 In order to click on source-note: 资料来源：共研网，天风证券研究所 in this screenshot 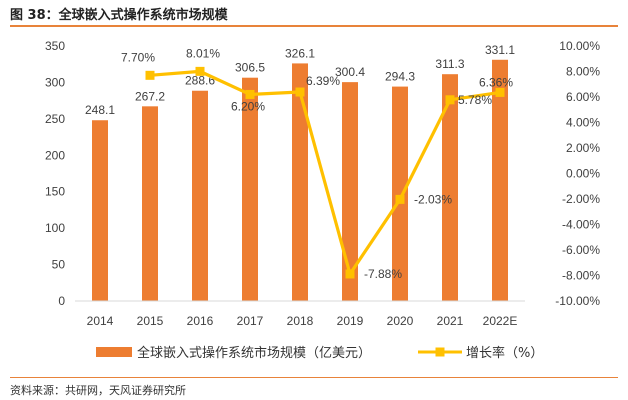, I will do `click(98, 390)`.